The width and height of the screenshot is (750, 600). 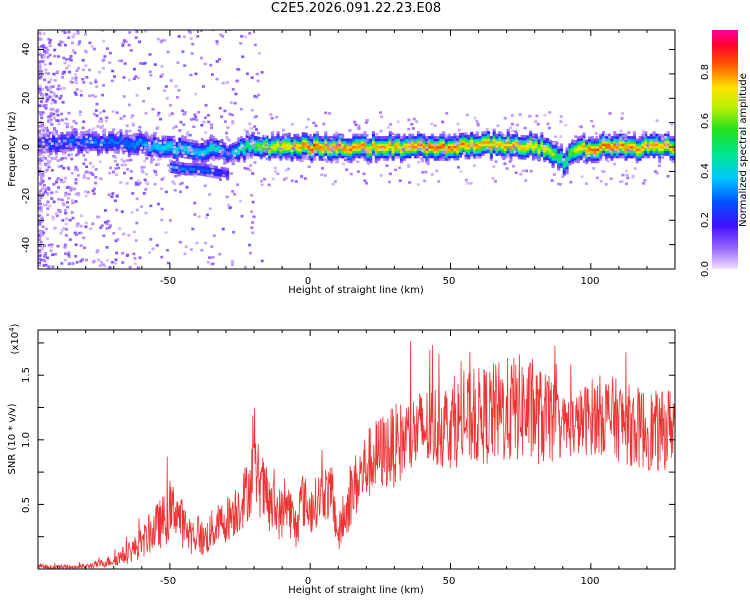 What do you see at coordinates (705, 269) in the screenshot?
I see `colorbar-tick-1: 0.0` at bounding box center [705, 269].